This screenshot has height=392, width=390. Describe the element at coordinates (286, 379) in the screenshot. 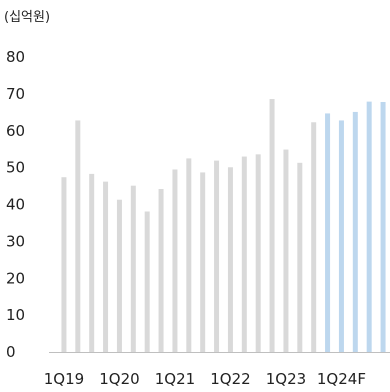

I see `x-tick-label: 1Q23` at that location.